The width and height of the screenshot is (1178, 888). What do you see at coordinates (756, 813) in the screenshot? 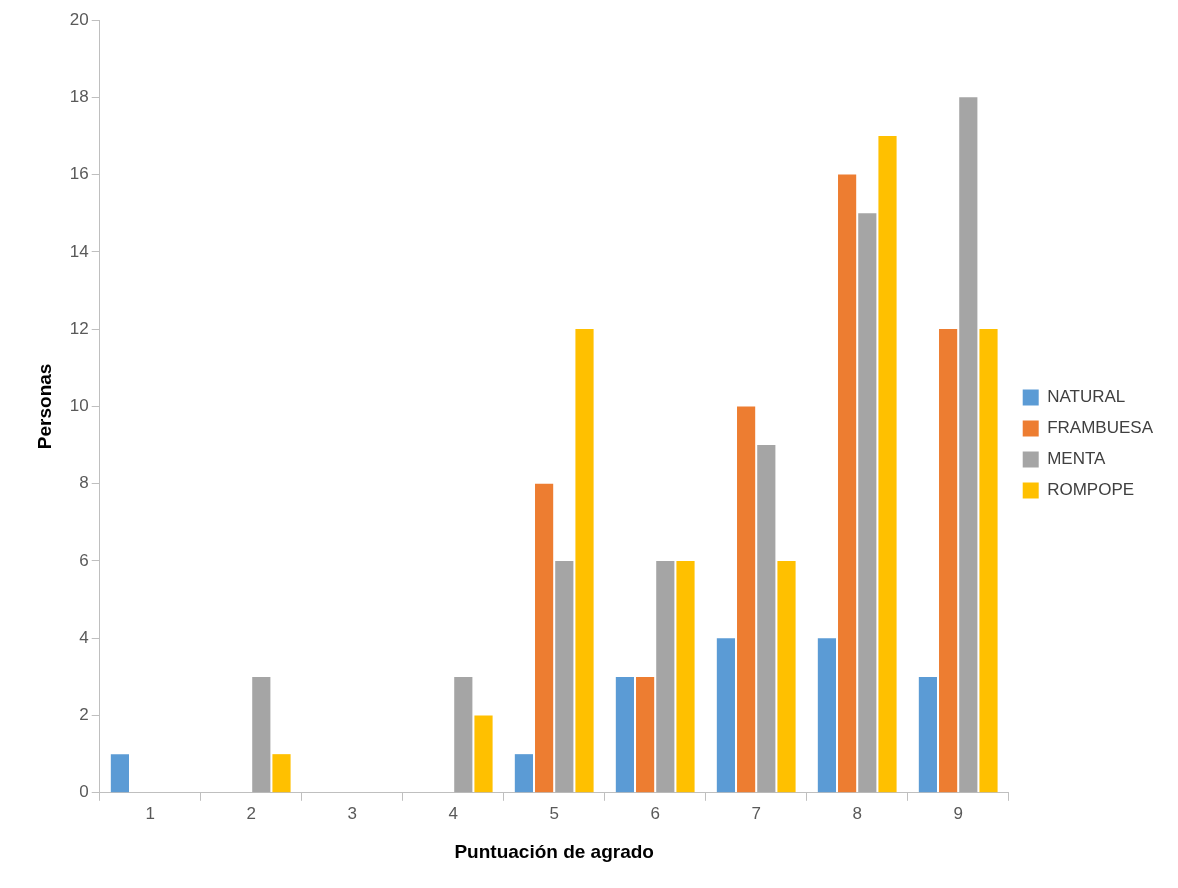
I see `x-tick-label: 7` at bounding box center [756, 813].